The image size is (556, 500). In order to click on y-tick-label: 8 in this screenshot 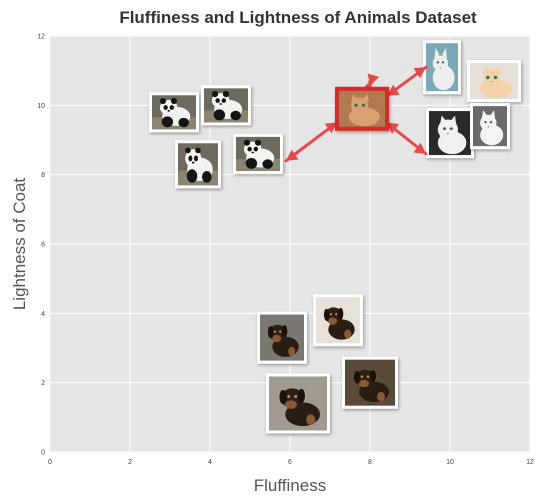, I will do `click(43, 175)`.